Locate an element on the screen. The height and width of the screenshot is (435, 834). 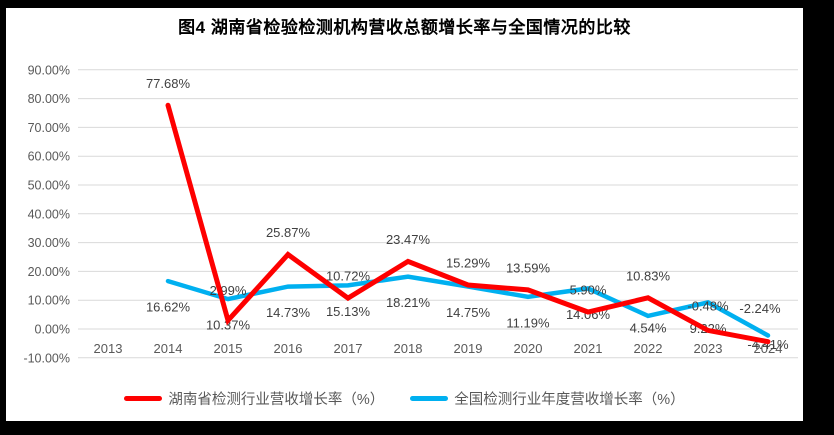
chart-title: 图4 湖南省检验检测机构营收总额增长率与全国情况的比较 is located at coordinates (404, 27).